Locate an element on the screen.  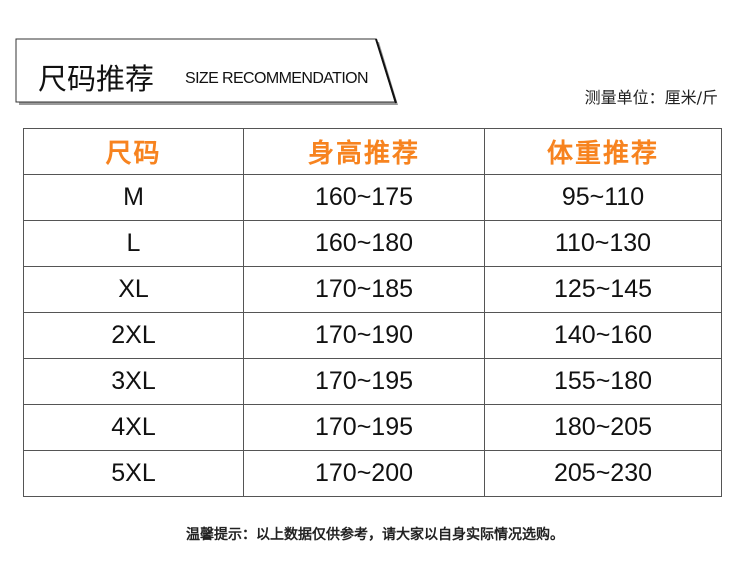
table-row: 2XL 170~190 140~160 is located at coordinates (372, 335).